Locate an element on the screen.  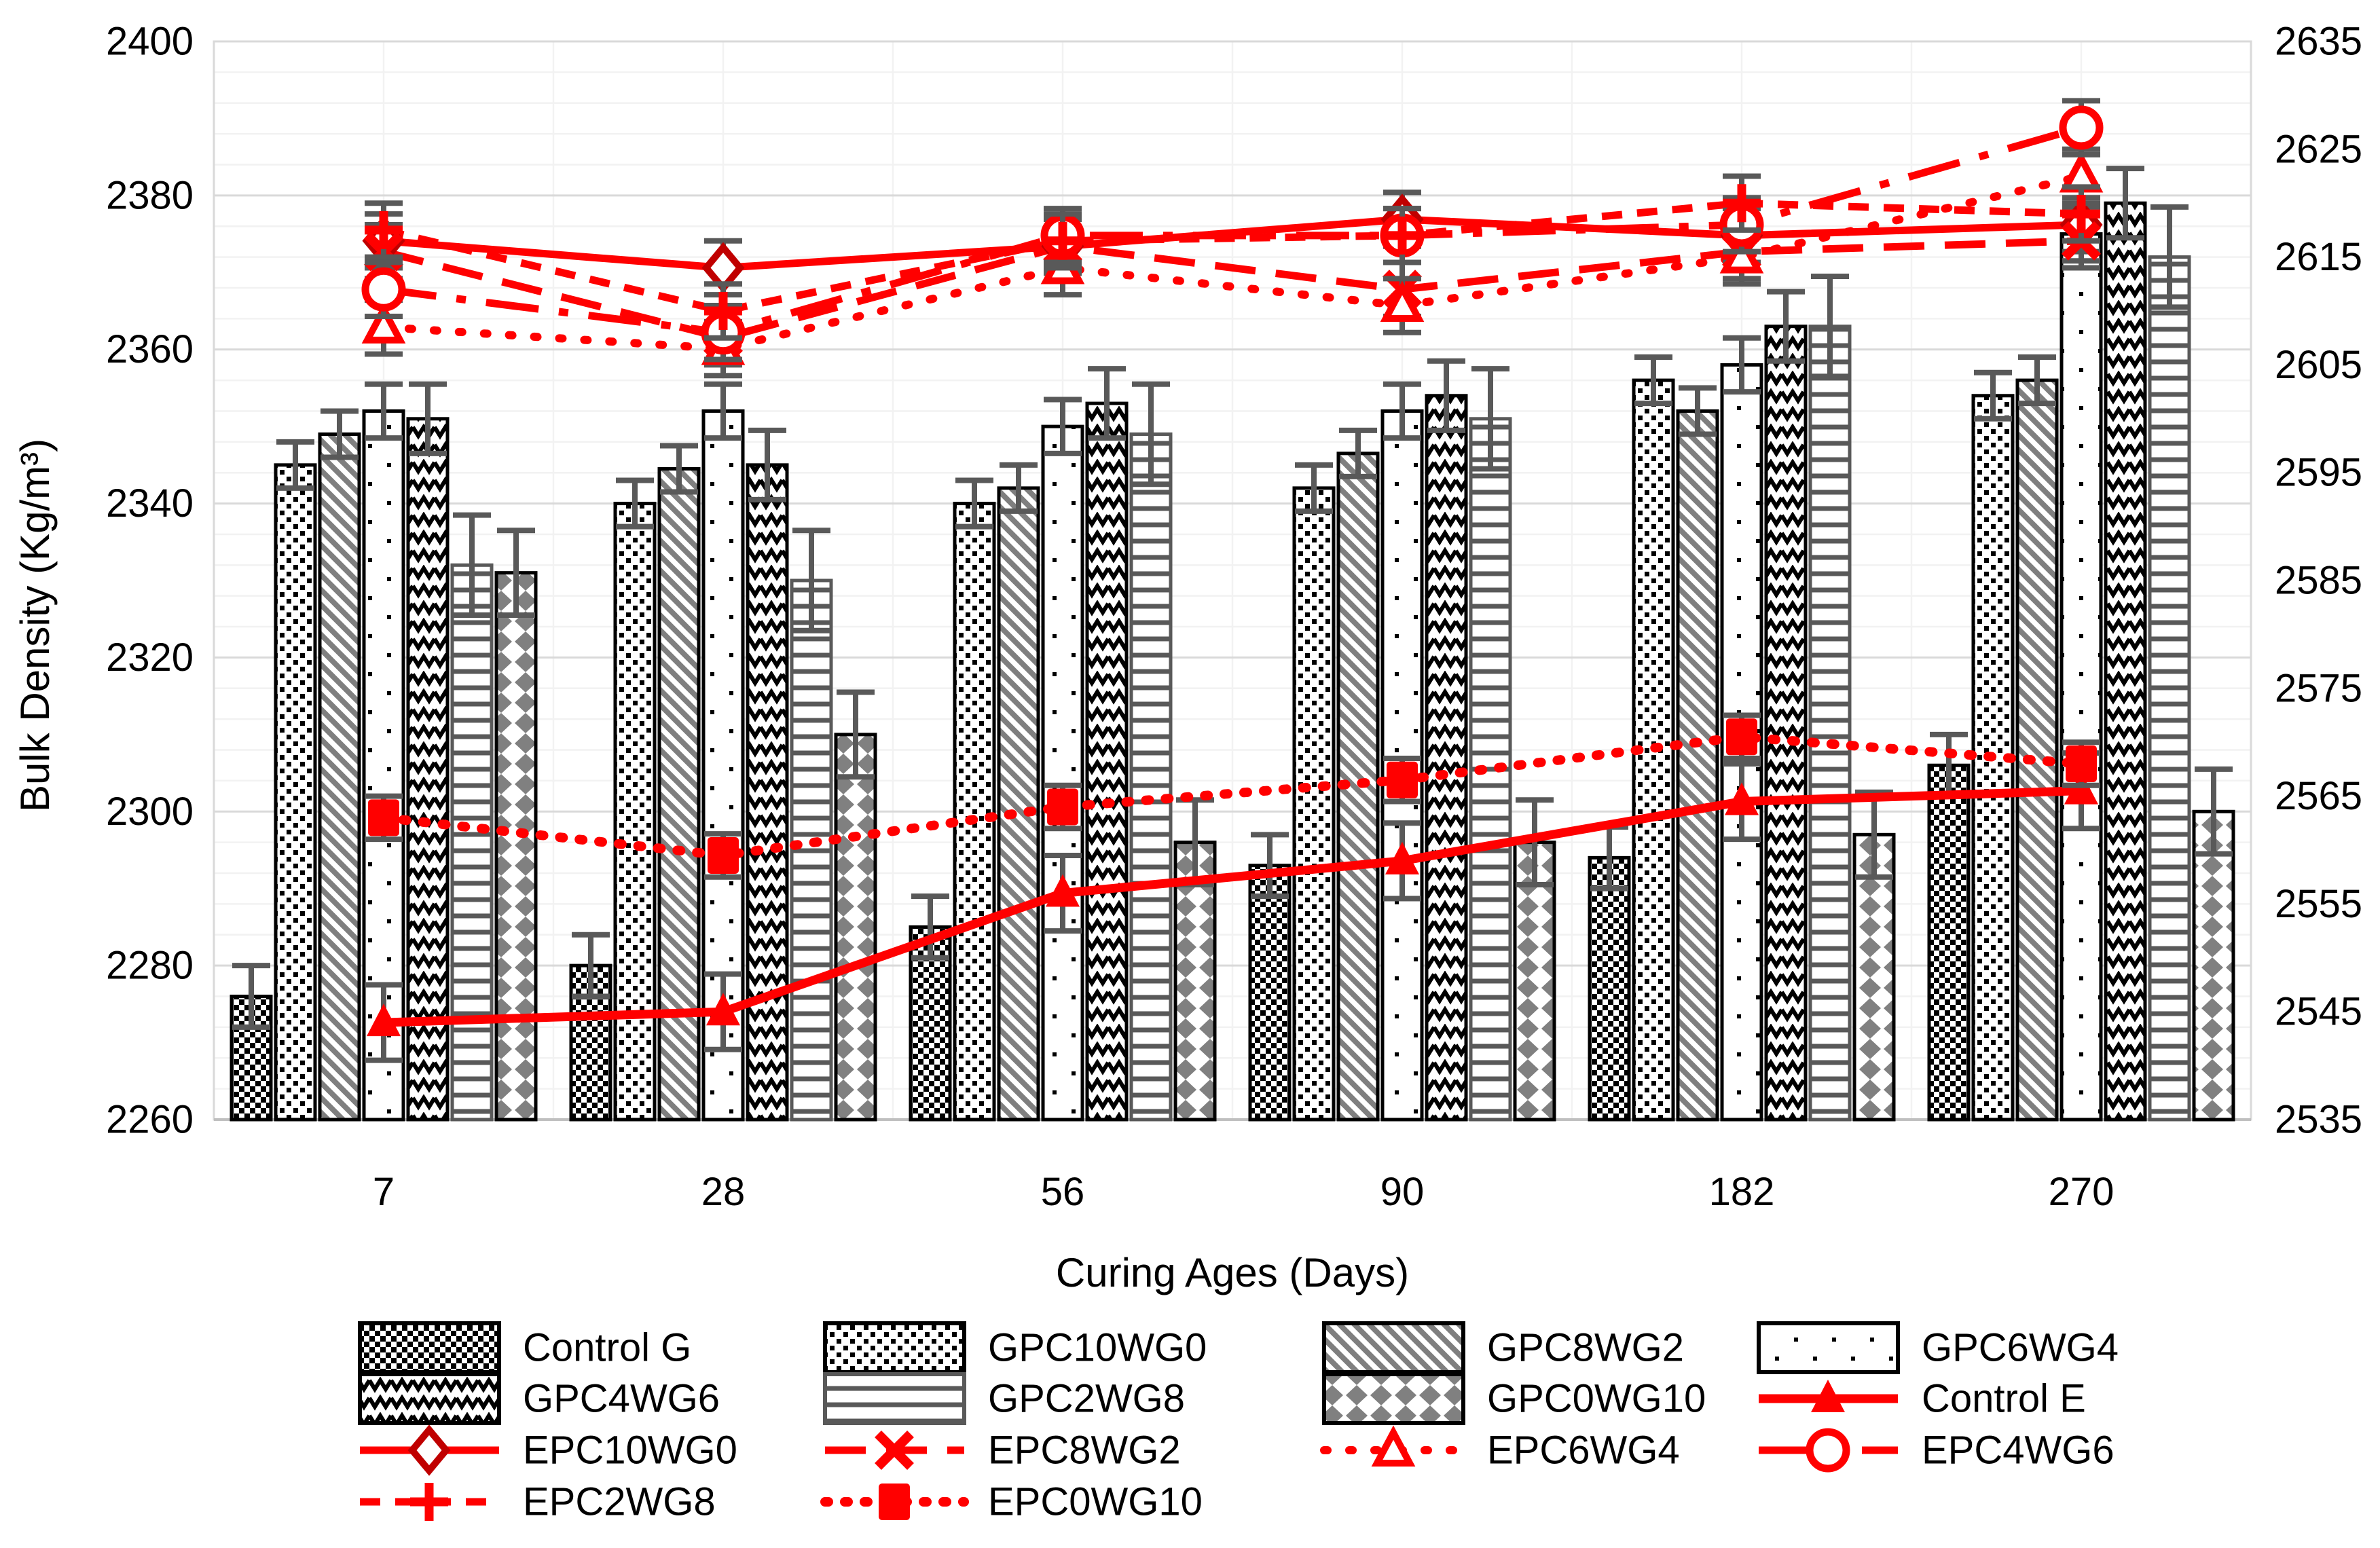
bar-GPC0WG10-day182 is located at coordinates (1874, 977).